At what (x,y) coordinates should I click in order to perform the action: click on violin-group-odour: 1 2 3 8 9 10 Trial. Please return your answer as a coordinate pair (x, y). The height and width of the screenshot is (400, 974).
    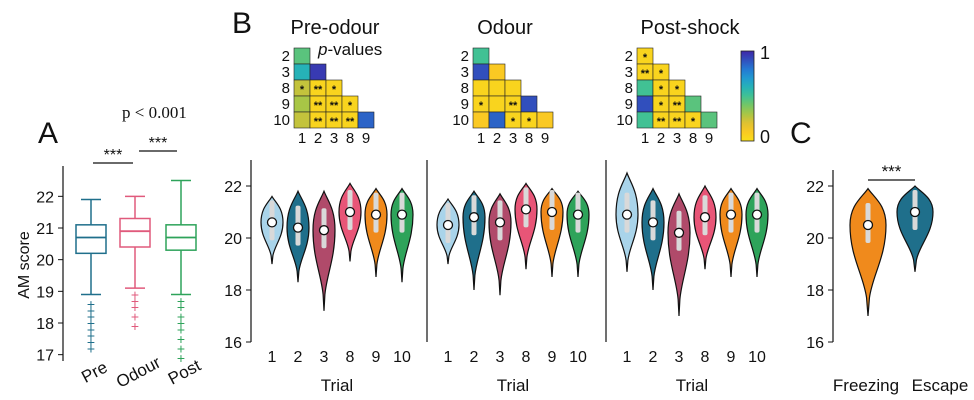
    Looking at the image, I should click on (508, 277).